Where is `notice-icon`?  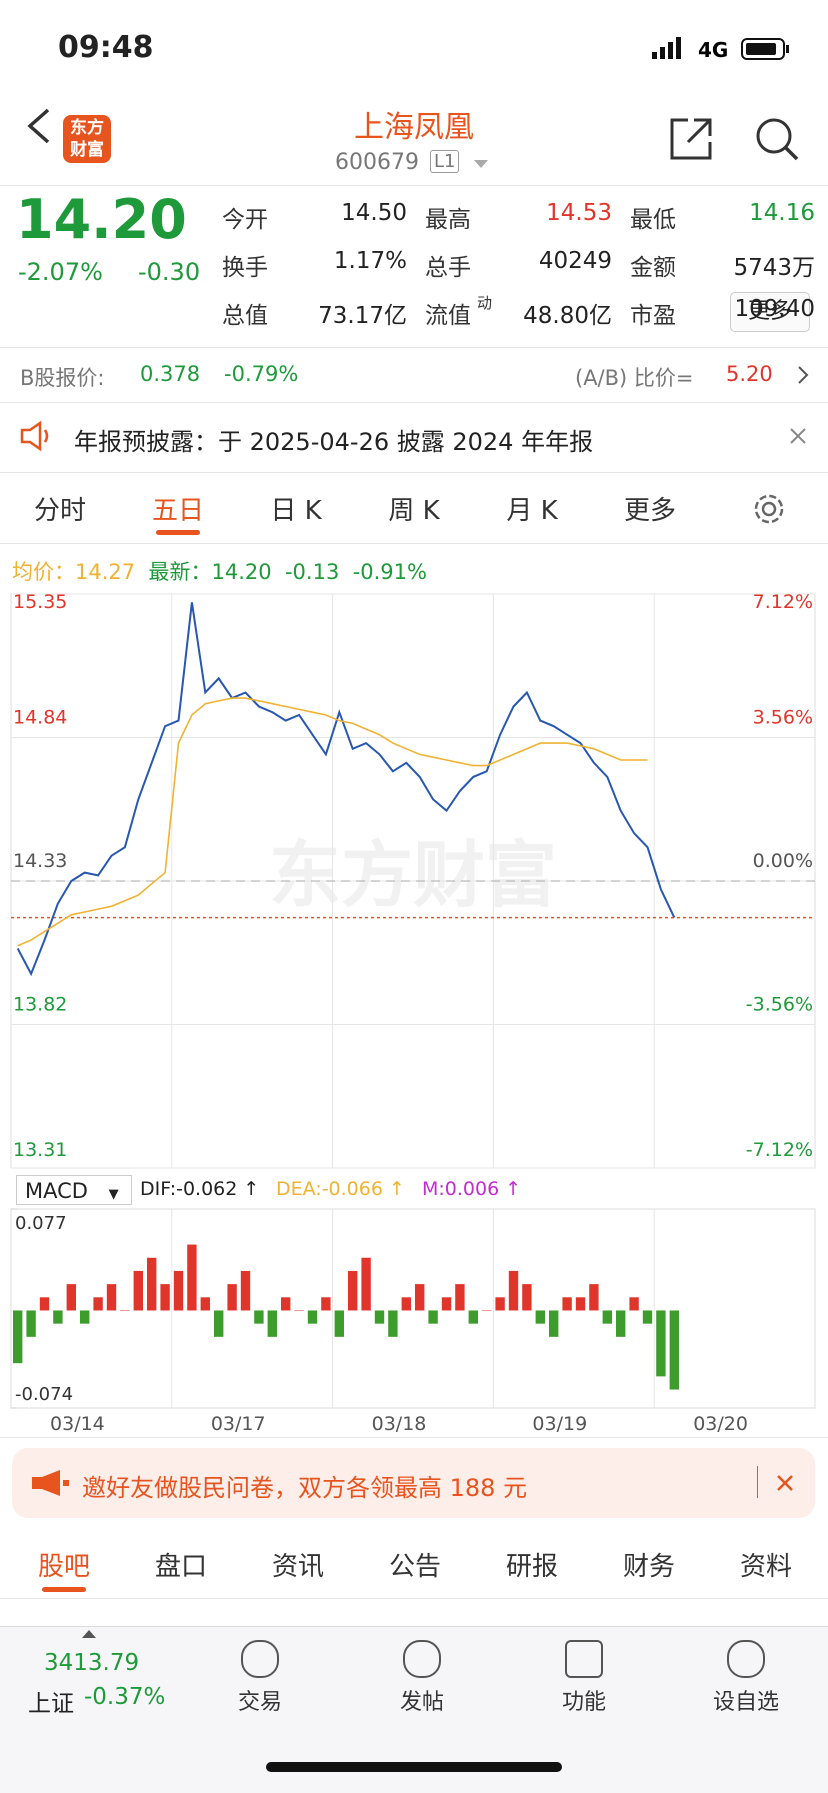
notice-icon is located at coordinates (34, 436).